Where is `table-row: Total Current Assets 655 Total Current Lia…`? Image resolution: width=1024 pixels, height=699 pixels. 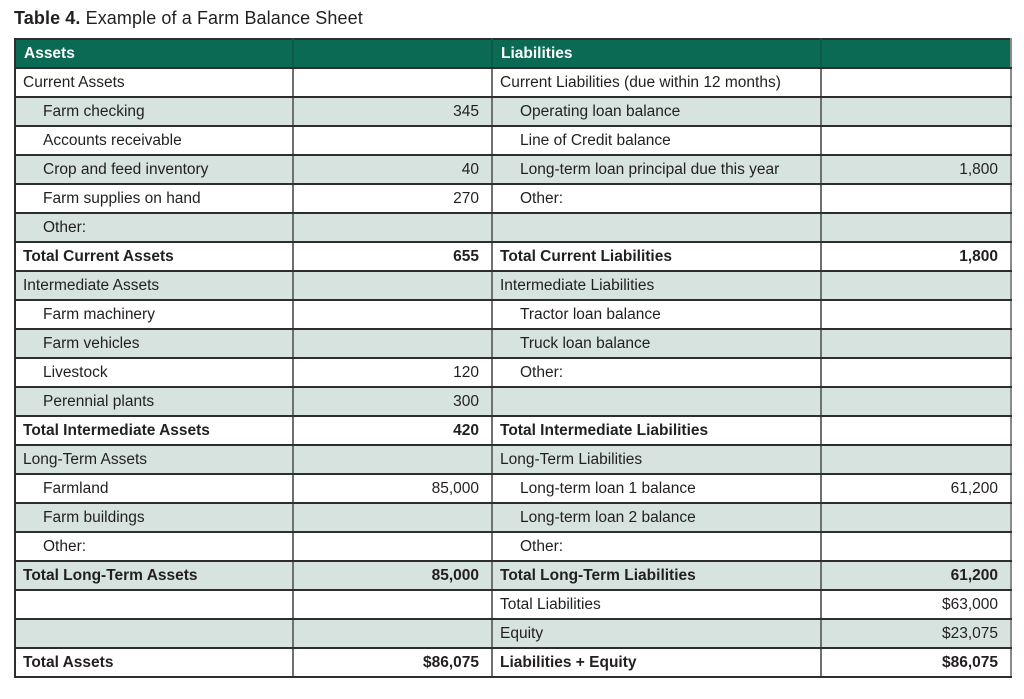 table-row: Total Current Assets 655 Total Current Lia… is located at coordinates (513, 256).